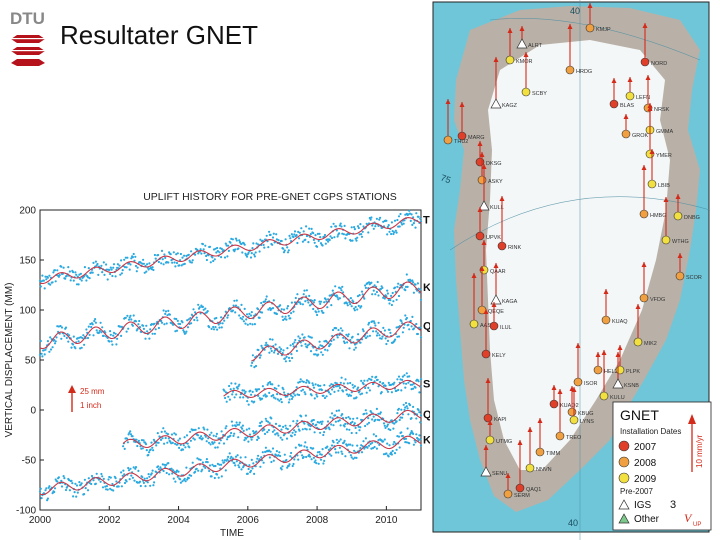 The width and height of the screenshot is (720, 540). Describe the element at coordinates (625, 370) in the screenshot. I see `station-ksnb: KSNB` at that location.